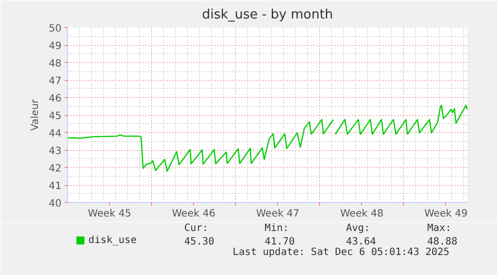  Describe the element at coordinates (55, 64) in the screenshot. I see `y-tick-label: 48` at that location.